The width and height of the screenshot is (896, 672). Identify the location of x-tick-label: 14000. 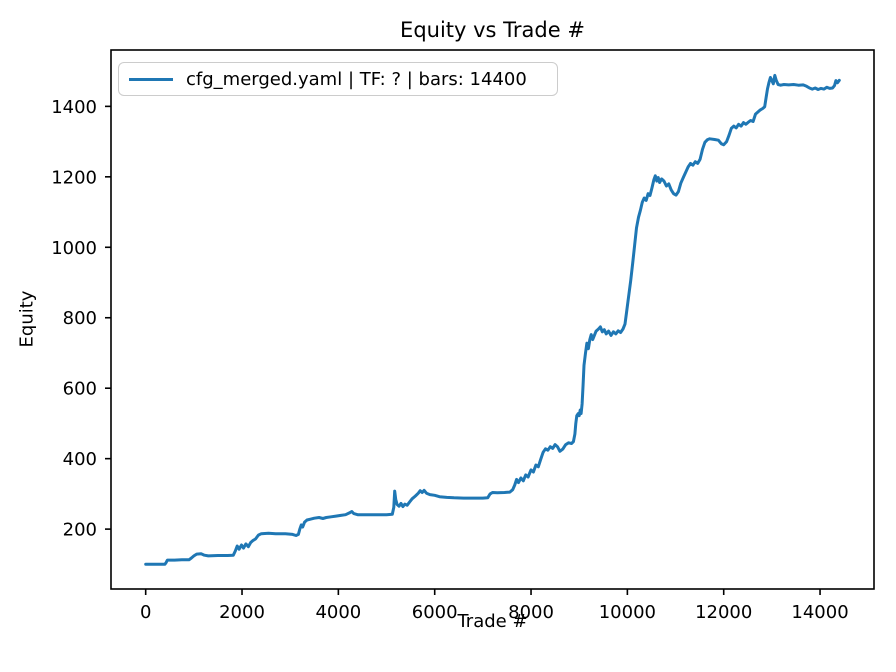
(819, 612).